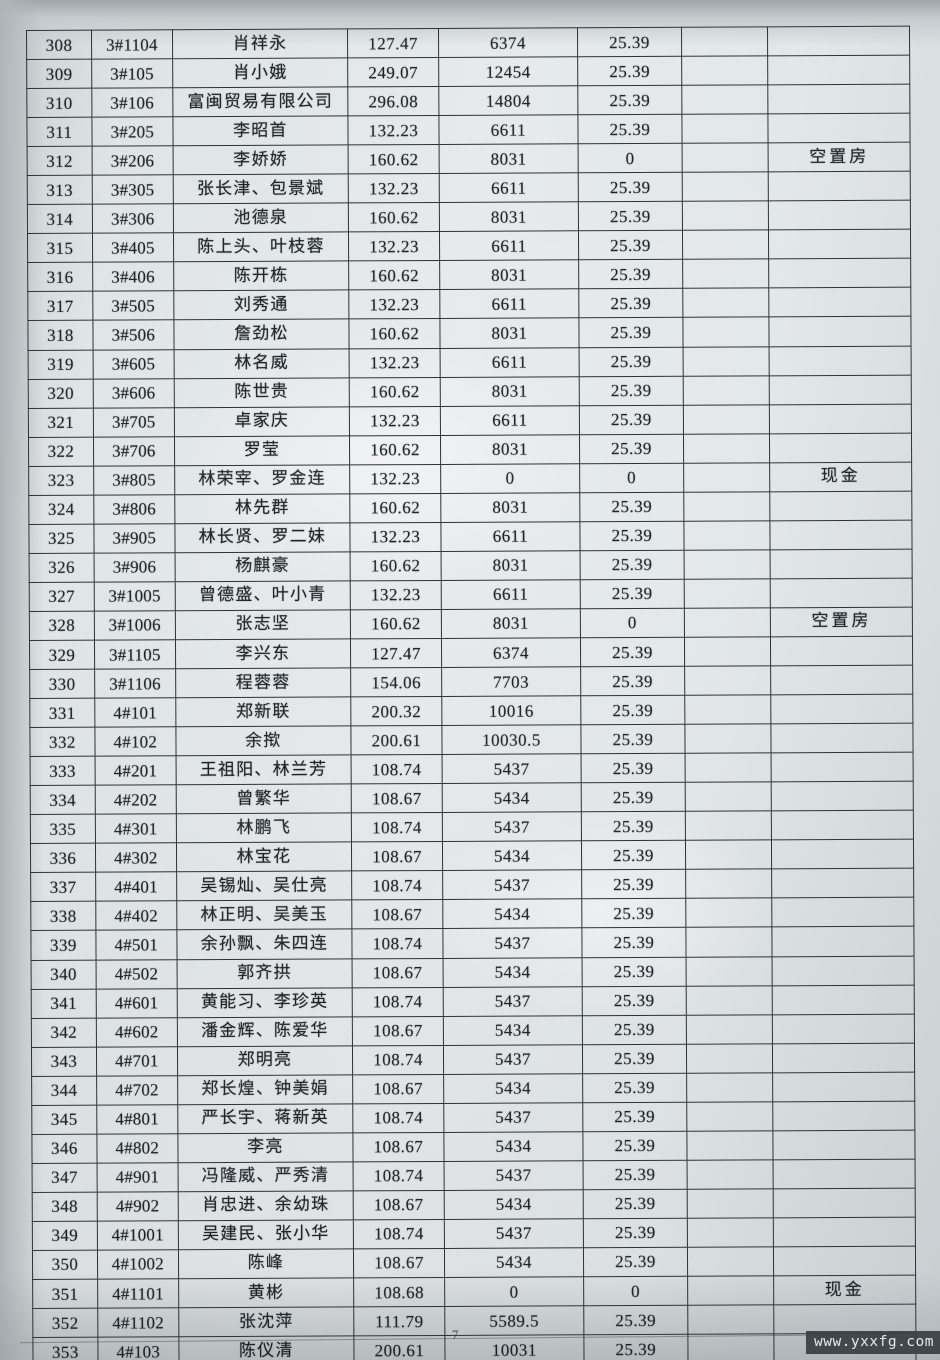  Describe the element at coordinates (472, 856) in the screenshot. I see `table-row: 336 4#302 林宝花 108.67 5434 25.39` at that location.